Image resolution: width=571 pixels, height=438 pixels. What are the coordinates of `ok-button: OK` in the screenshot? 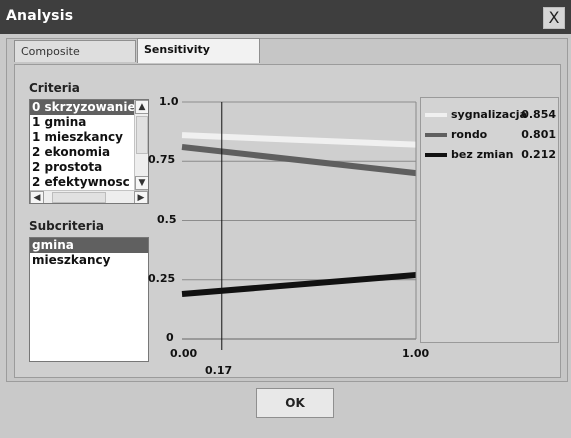 It's located at (295, 403).